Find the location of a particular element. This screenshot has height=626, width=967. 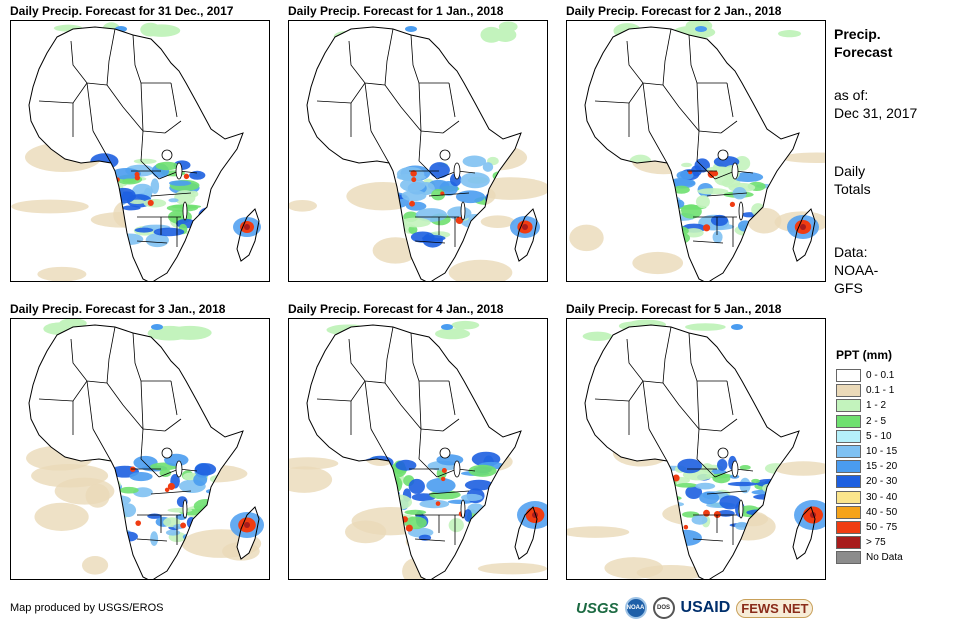

data-line: Data: is located at coordinates (851, 252).